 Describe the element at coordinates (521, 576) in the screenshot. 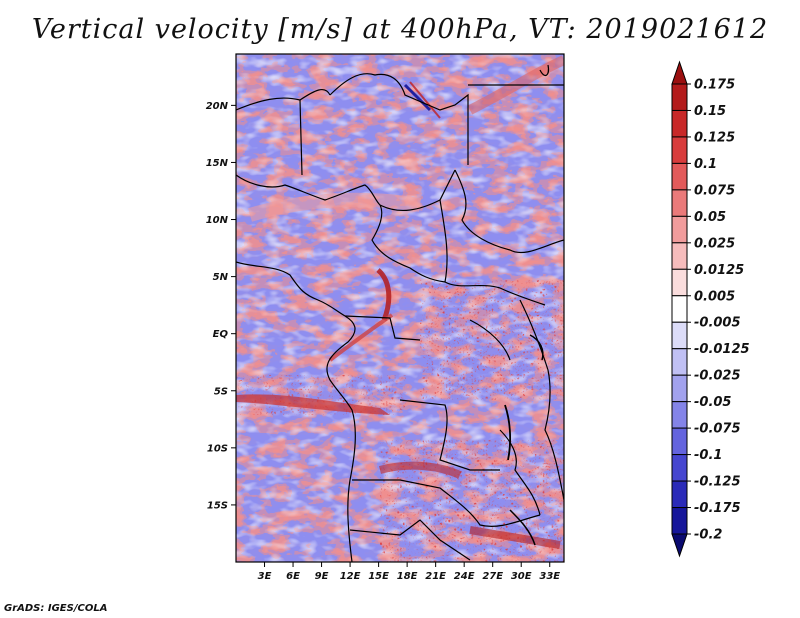

I see `lon-tick-label: 30E` at that location.